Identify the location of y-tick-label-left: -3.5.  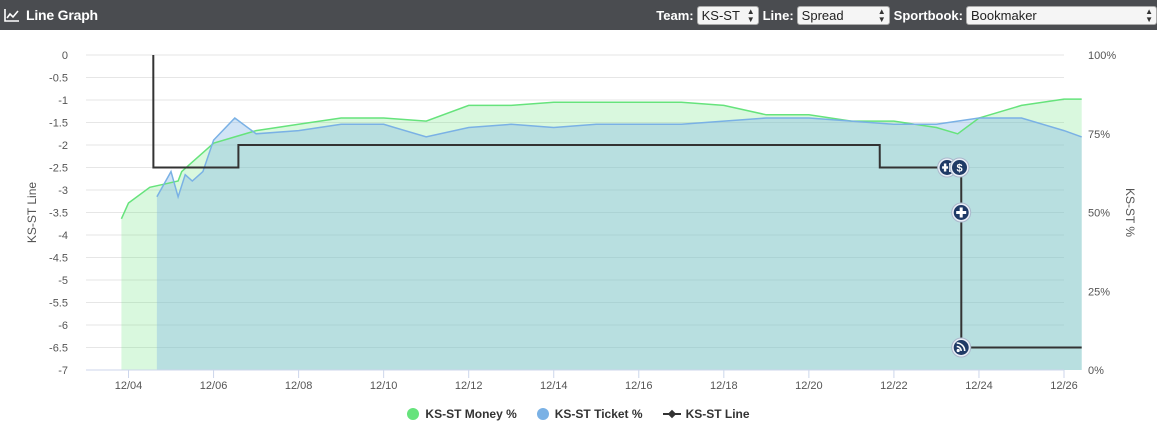
(58, 214).